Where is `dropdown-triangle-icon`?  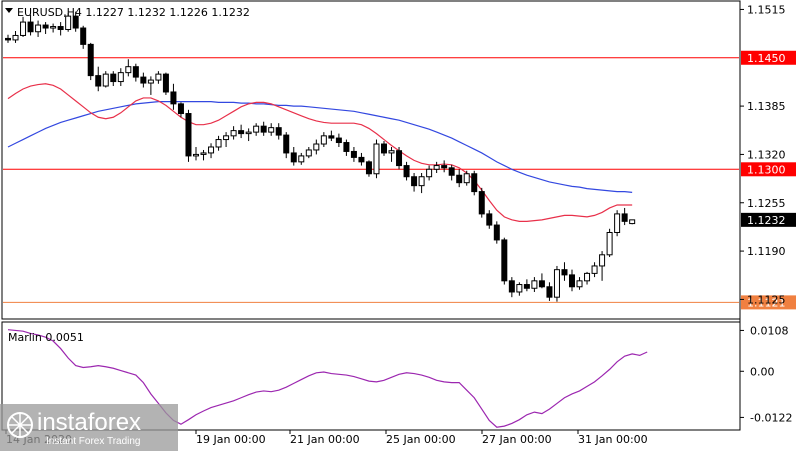
dropdown-triangle-icon is located at coordinates (9, 10).